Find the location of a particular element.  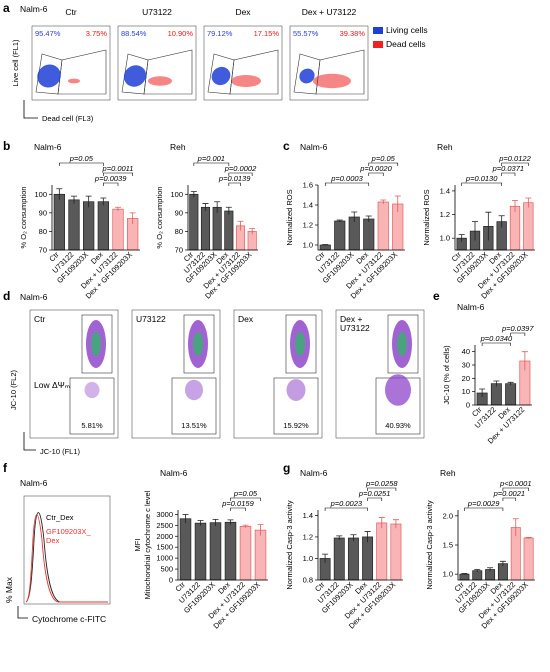

histogram-curve is located at coordinates (66, 557).